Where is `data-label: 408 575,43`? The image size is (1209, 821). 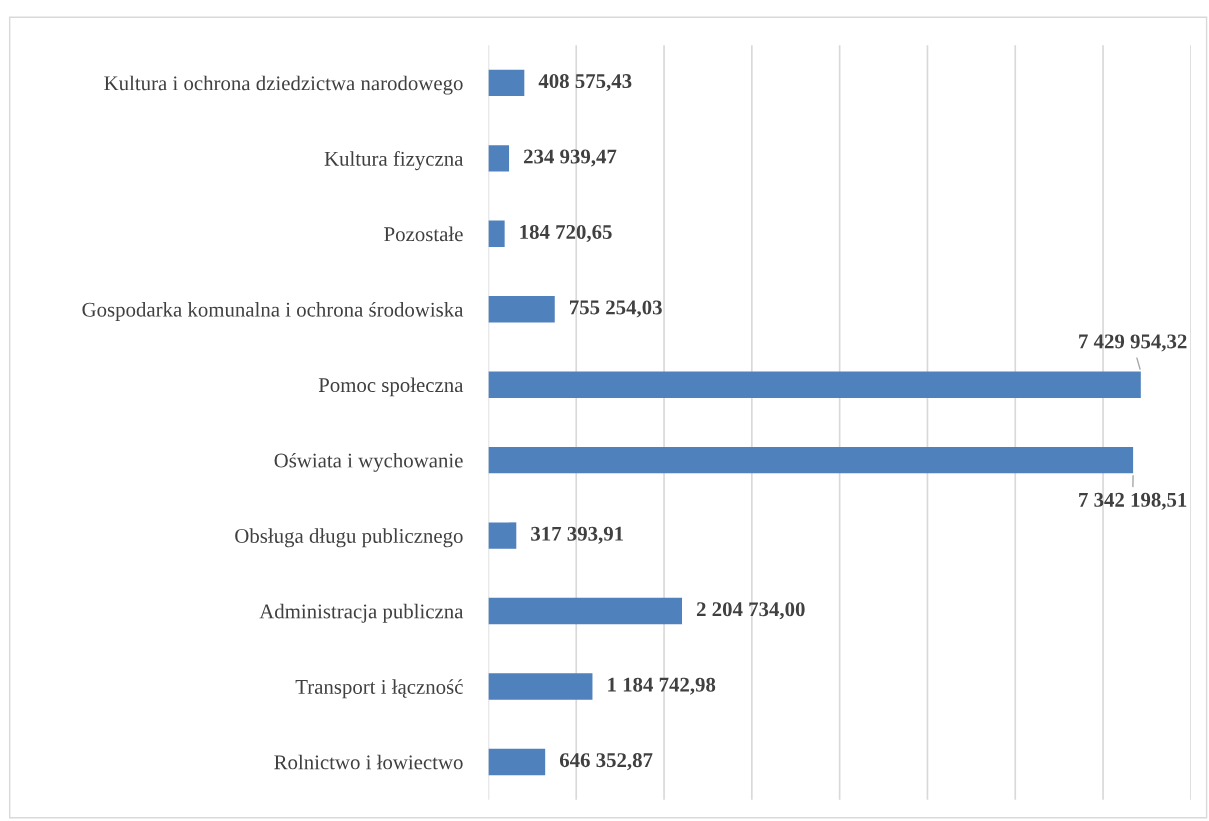
data-label: 408 575,43 is located at coordinates (585, 83).